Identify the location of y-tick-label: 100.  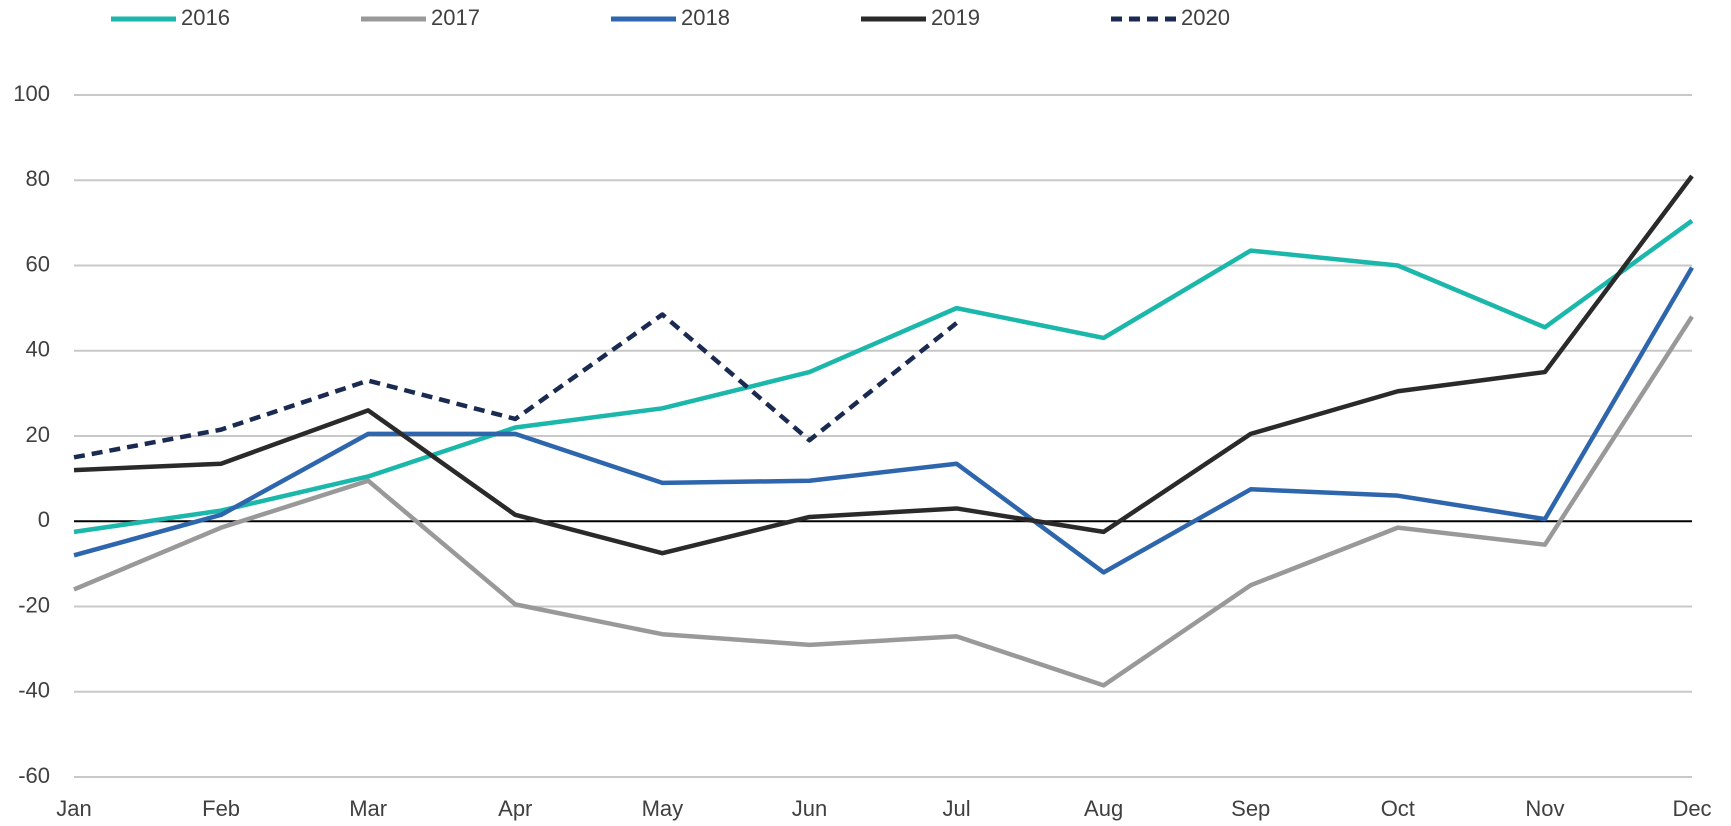
(31, 93).